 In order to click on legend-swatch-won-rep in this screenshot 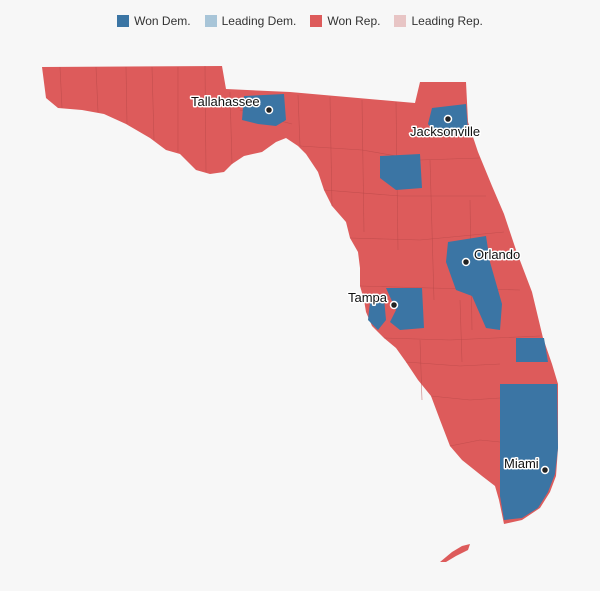, I will do `click(316, 21)`.